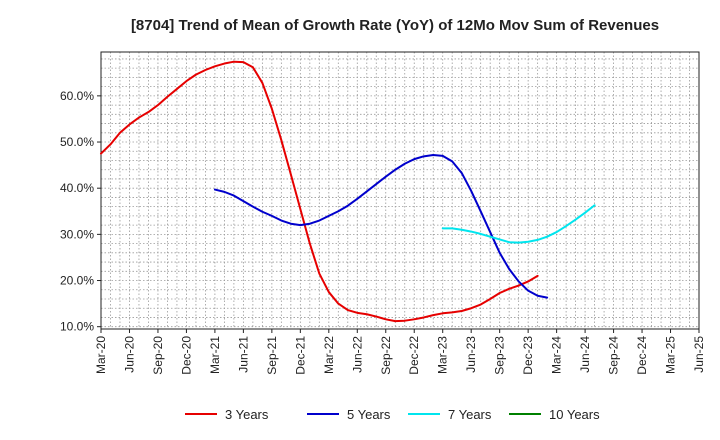 The height and width of the screenshot is (440, 720). What do you see at coordinates (386, 355) in the screenshot?
I see `x-tick-label: Sep-22` at bounding box center [386, 355].